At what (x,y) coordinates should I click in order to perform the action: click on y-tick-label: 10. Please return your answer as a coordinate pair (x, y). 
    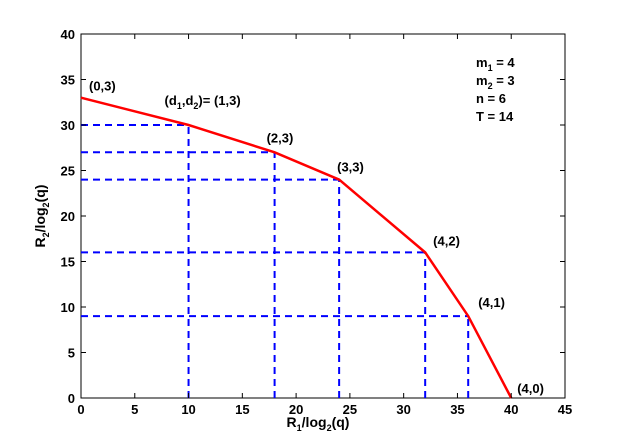
    Looking at the image, I should click on (68, 307).